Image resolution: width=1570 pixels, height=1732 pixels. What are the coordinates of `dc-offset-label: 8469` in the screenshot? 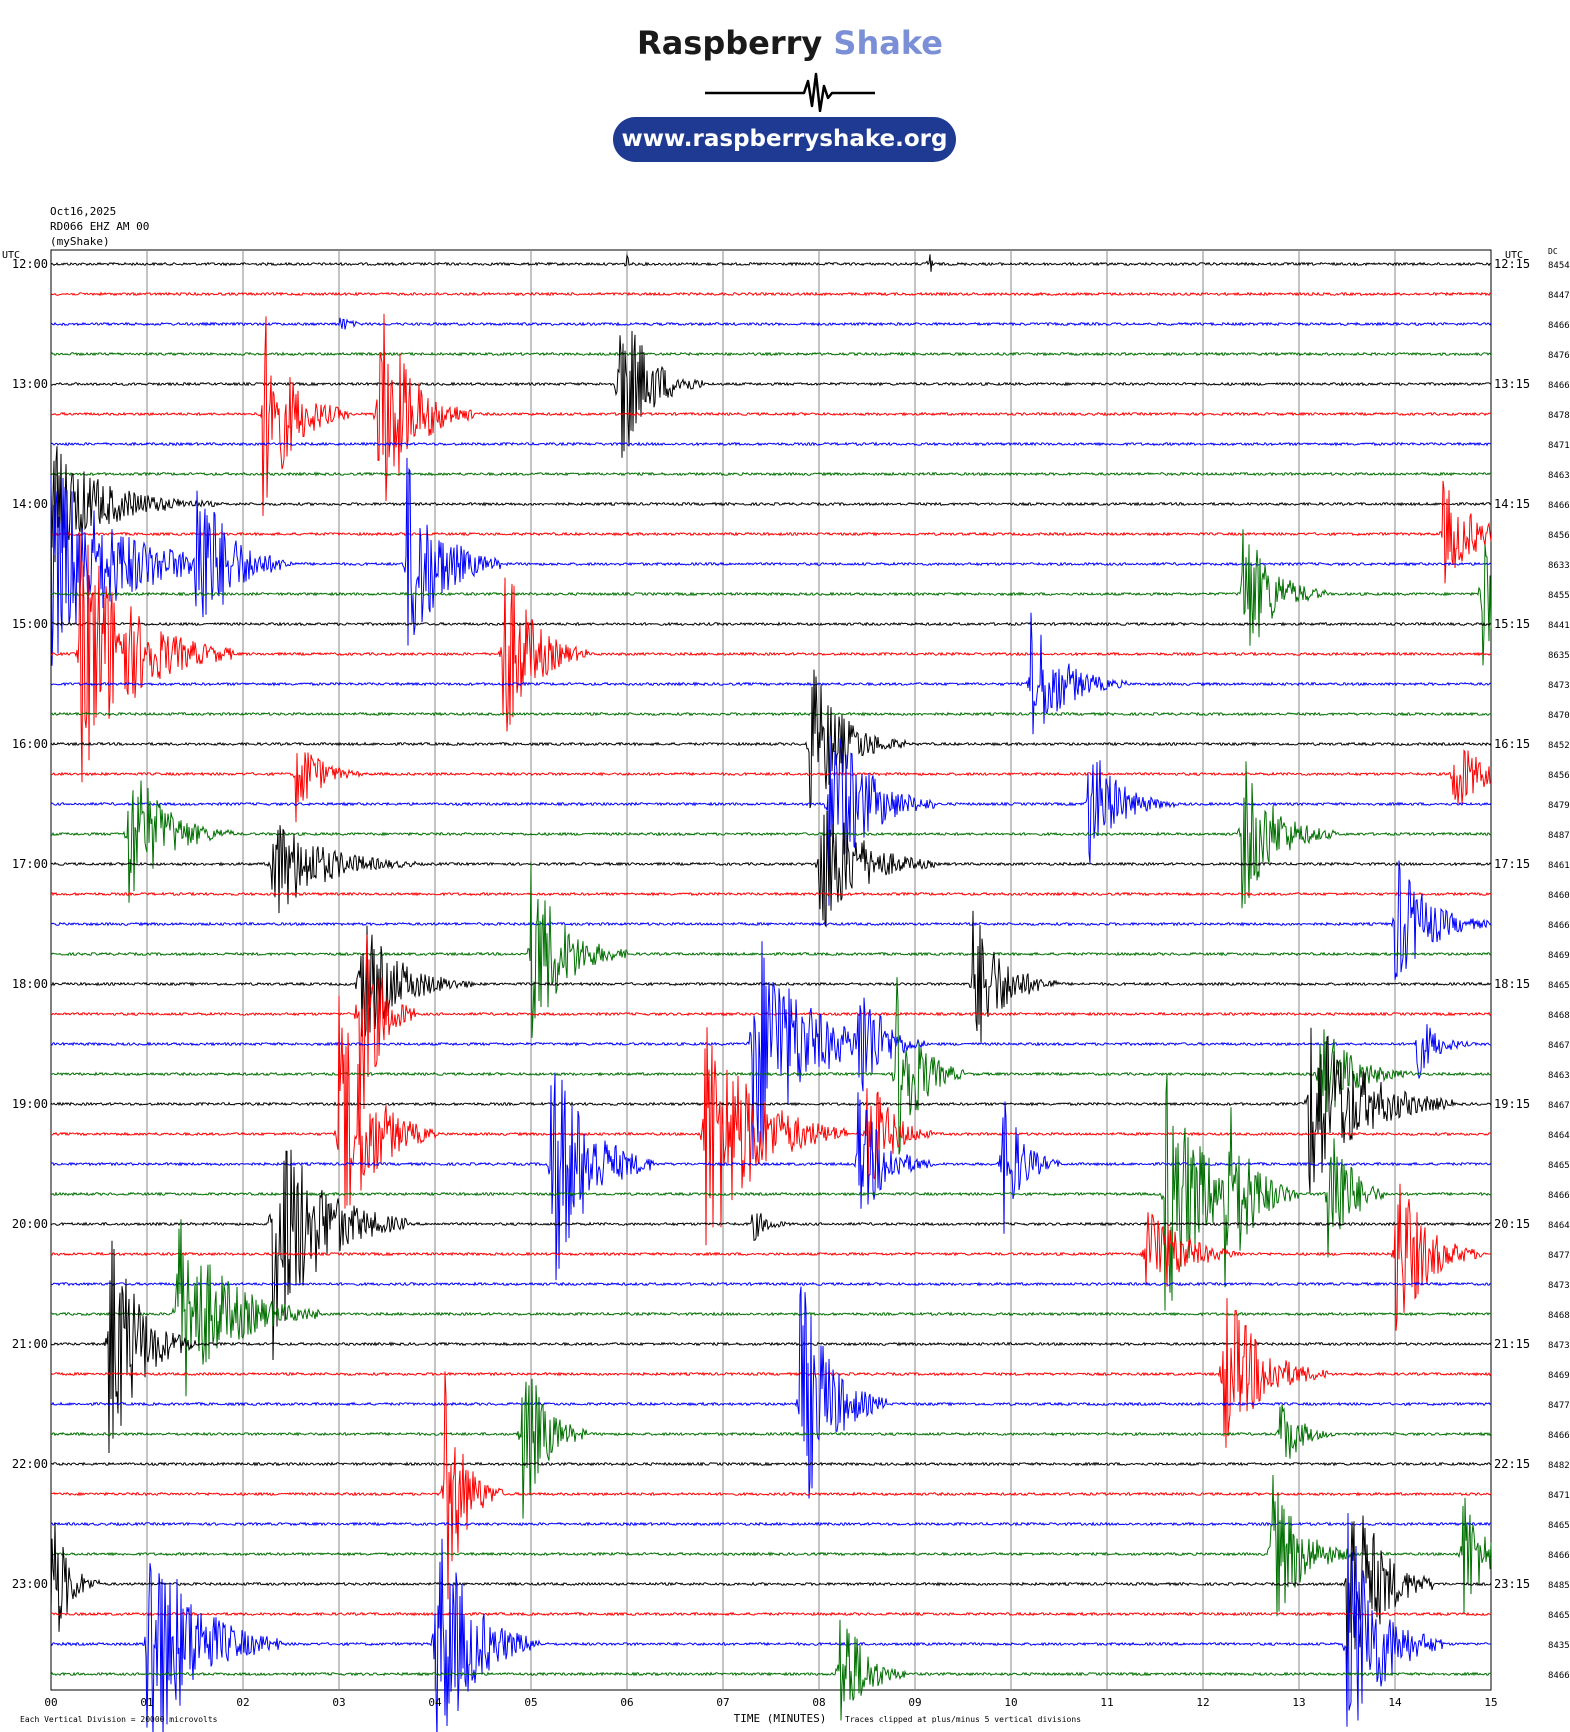 It's located at (1559, 1376).